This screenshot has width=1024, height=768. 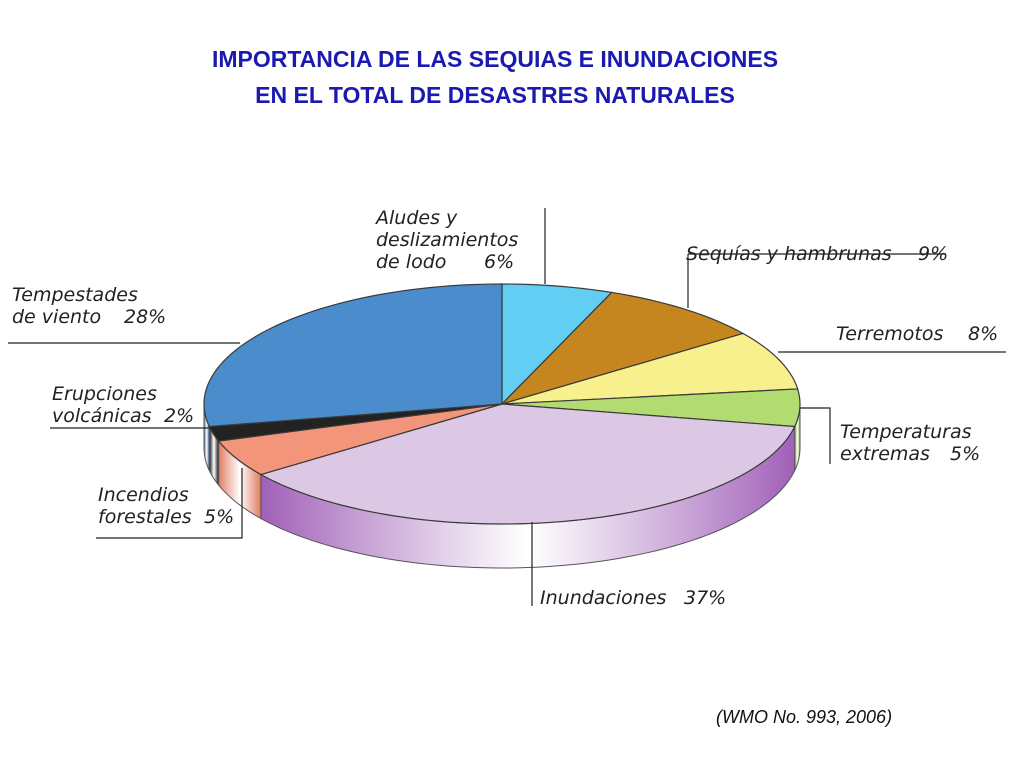 What do you see at coordinates (75, 295) in the screenshot?
I see `slice-label-tempestades-line-1: Tempestades` at bounding box center [75, 295].